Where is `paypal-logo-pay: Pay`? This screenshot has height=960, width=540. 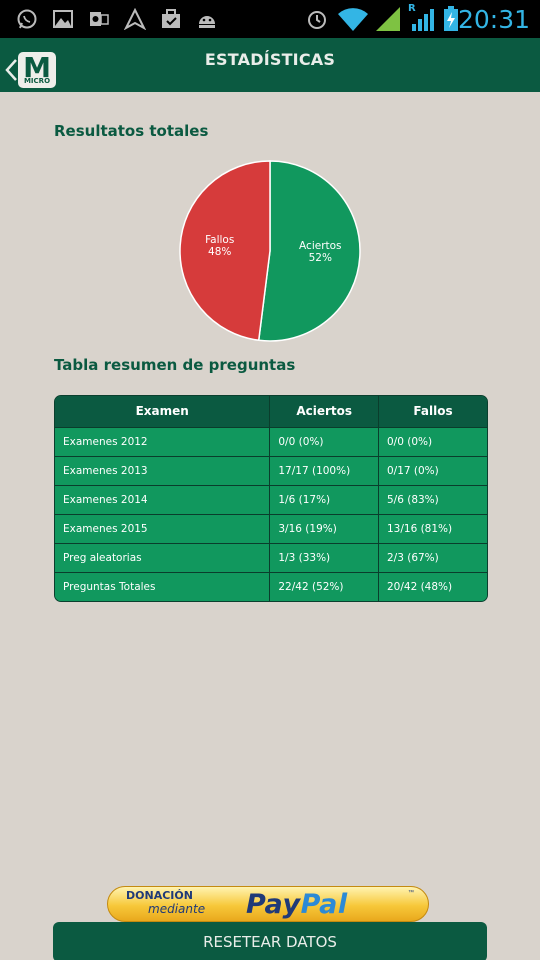
paypal-logo-pay: Pay is located at coordinates (273, 904).